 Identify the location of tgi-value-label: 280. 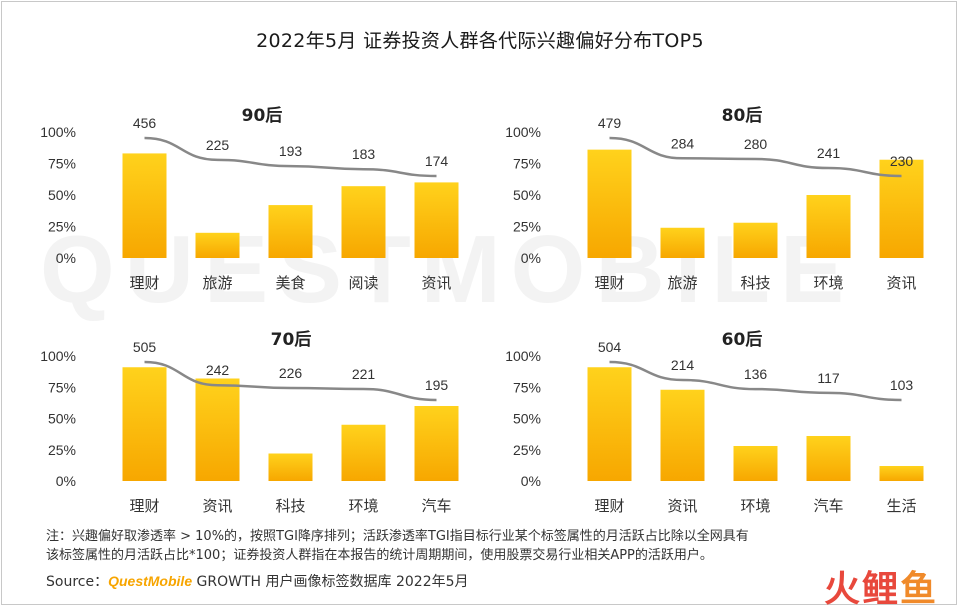
(756, 144).